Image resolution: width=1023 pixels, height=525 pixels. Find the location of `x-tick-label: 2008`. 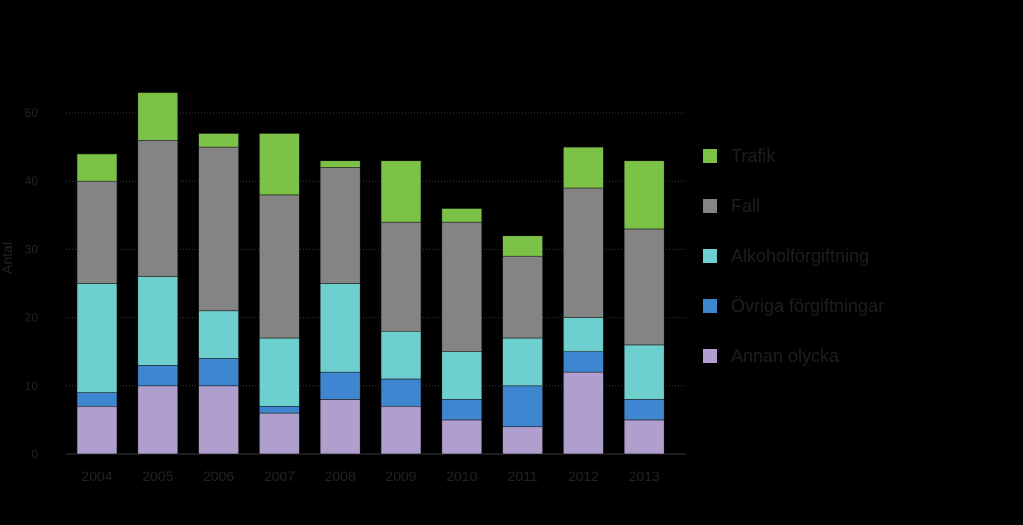

x-tick-label: 2008 is located at coordinates (340, 476).